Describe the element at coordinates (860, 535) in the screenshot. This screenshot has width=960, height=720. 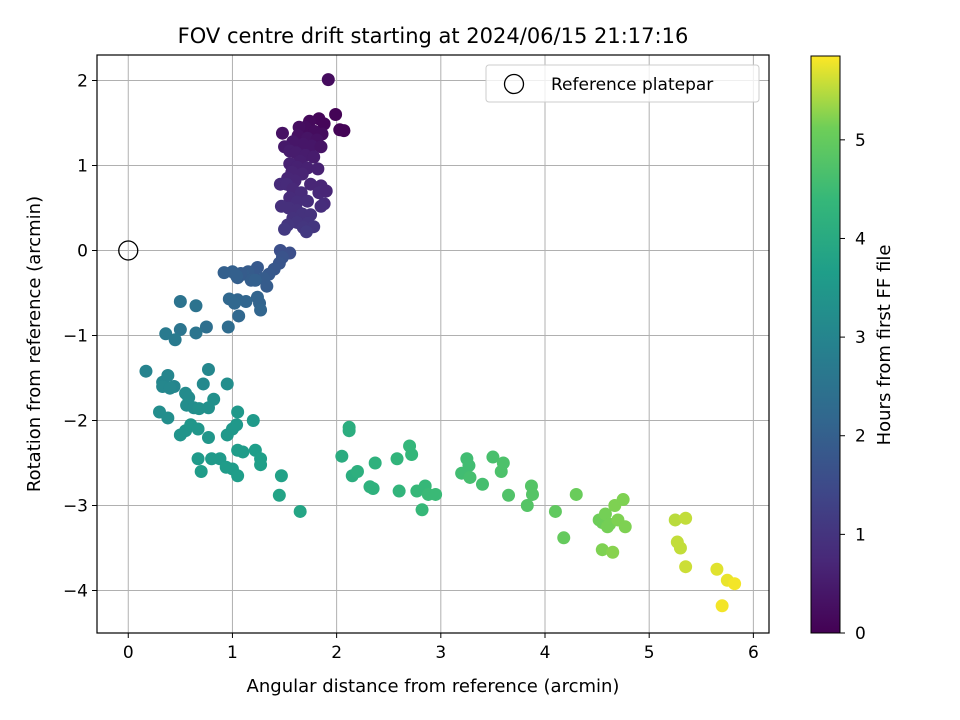
I see `colorbar-tick-label: 1` at that location.